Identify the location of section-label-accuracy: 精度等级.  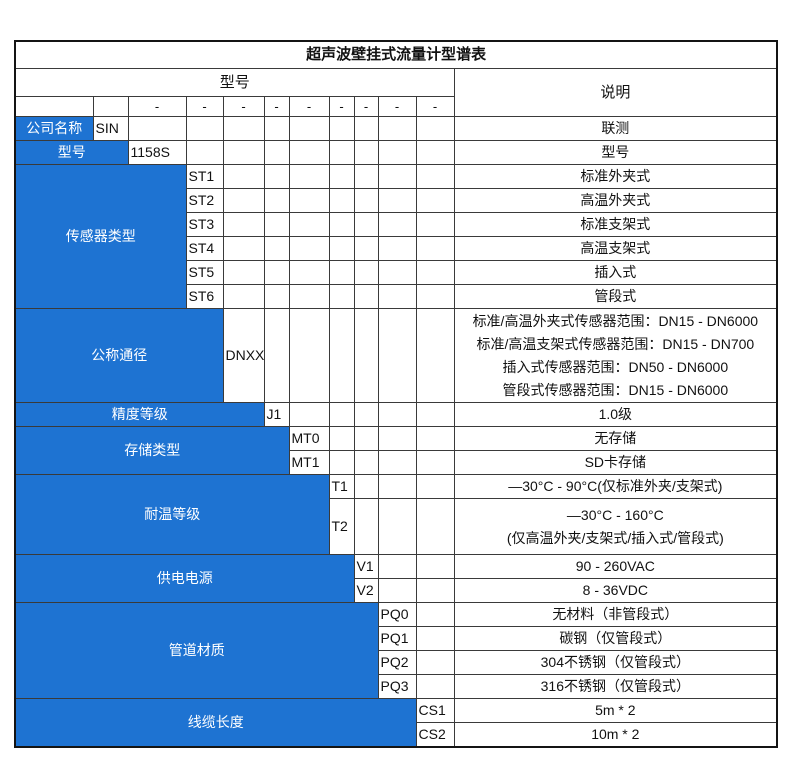
(139, 414).